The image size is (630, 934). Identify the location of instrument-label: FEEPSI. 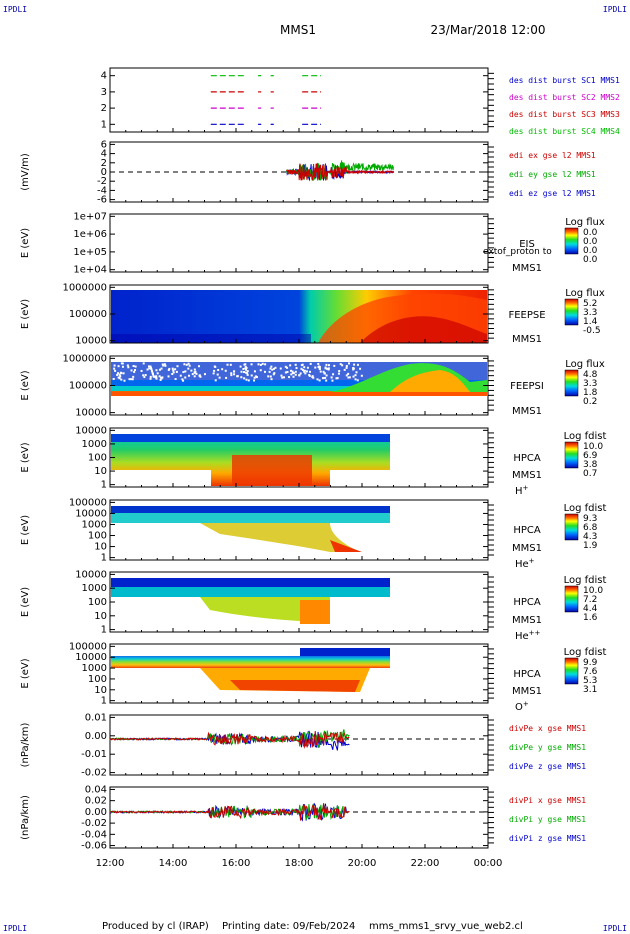
(527, 386).